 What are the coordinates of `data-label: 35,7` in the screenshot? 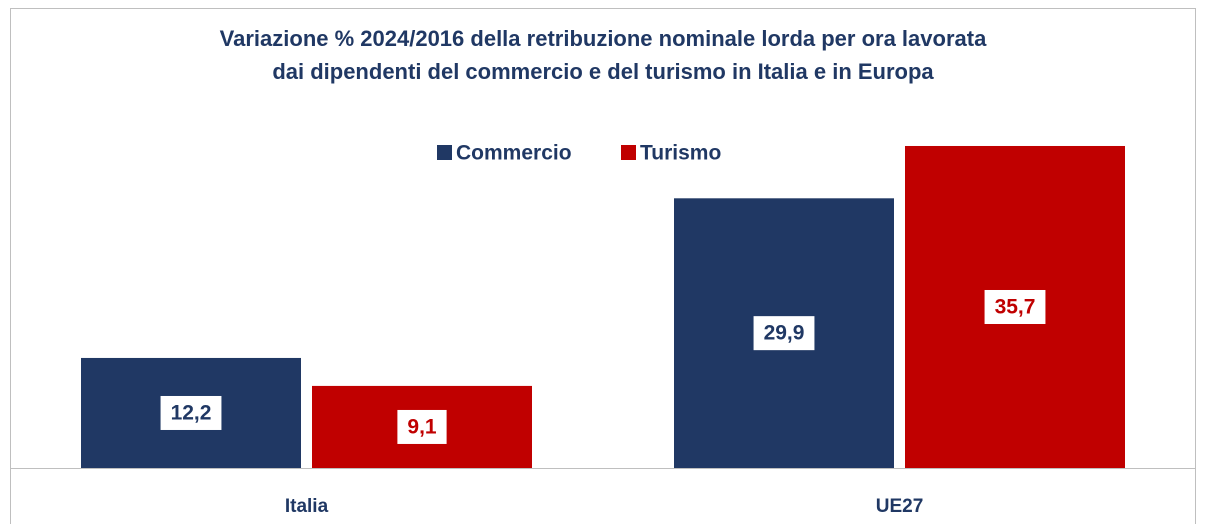 It's located at (1015, 307).